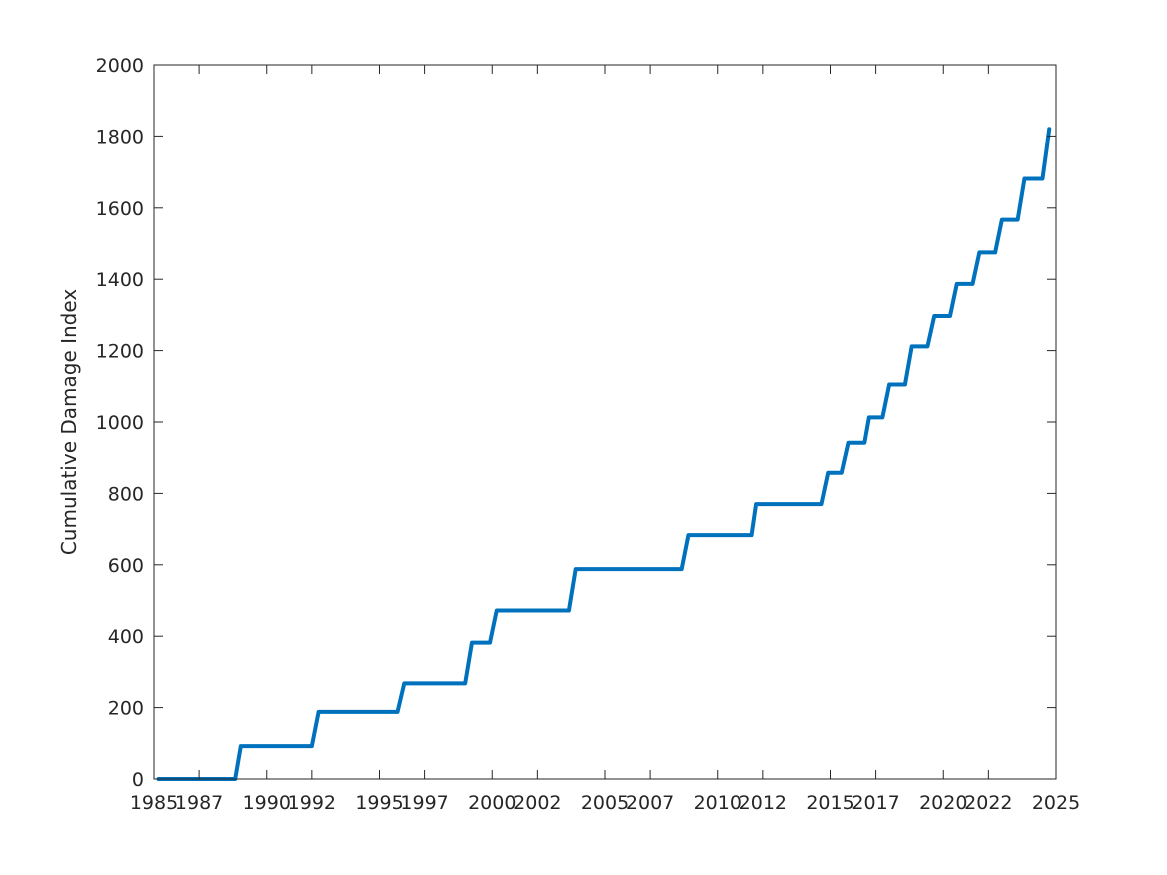  I want to click on x-tick-label: 2005, so click(605, 803).